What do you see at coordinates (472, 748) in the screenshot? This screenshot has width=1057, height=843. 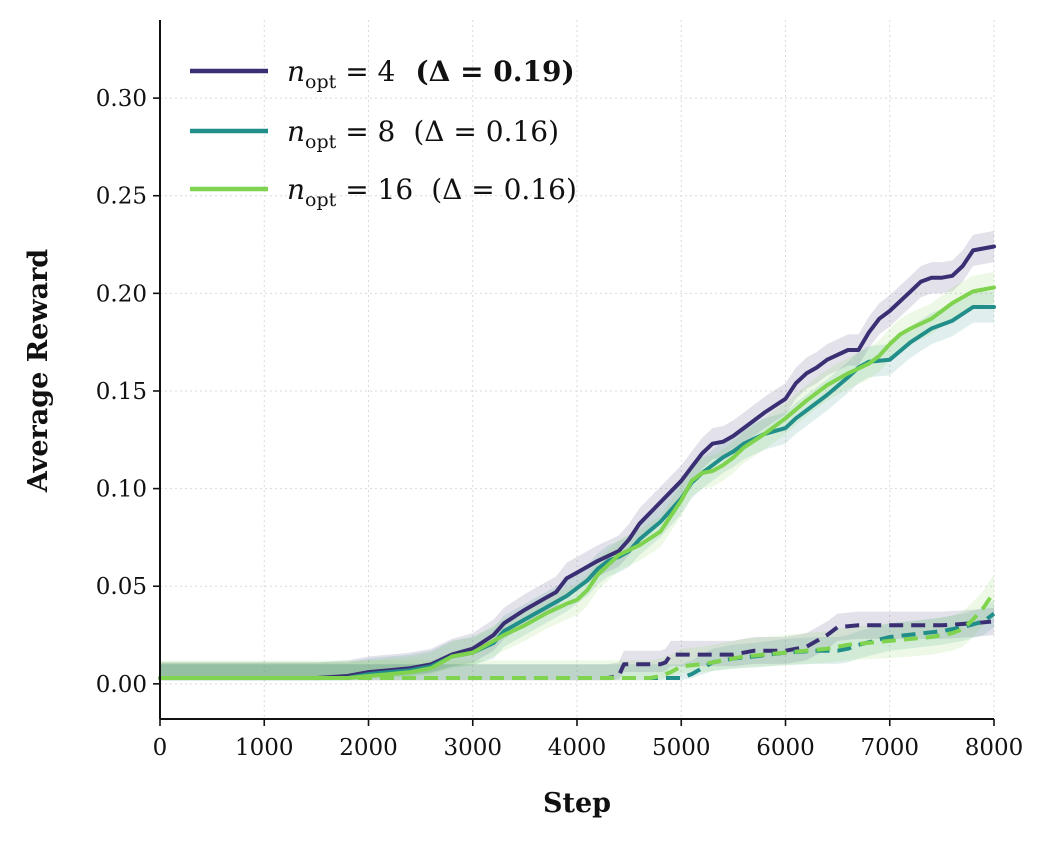 I see `x-tick-label-3: 3000` at bounding box center [472, 748].